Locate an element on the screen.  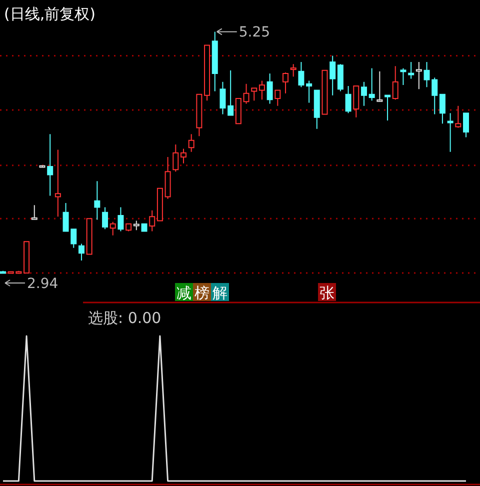
annotation: 5.25 is located at coordinates (254, 32).